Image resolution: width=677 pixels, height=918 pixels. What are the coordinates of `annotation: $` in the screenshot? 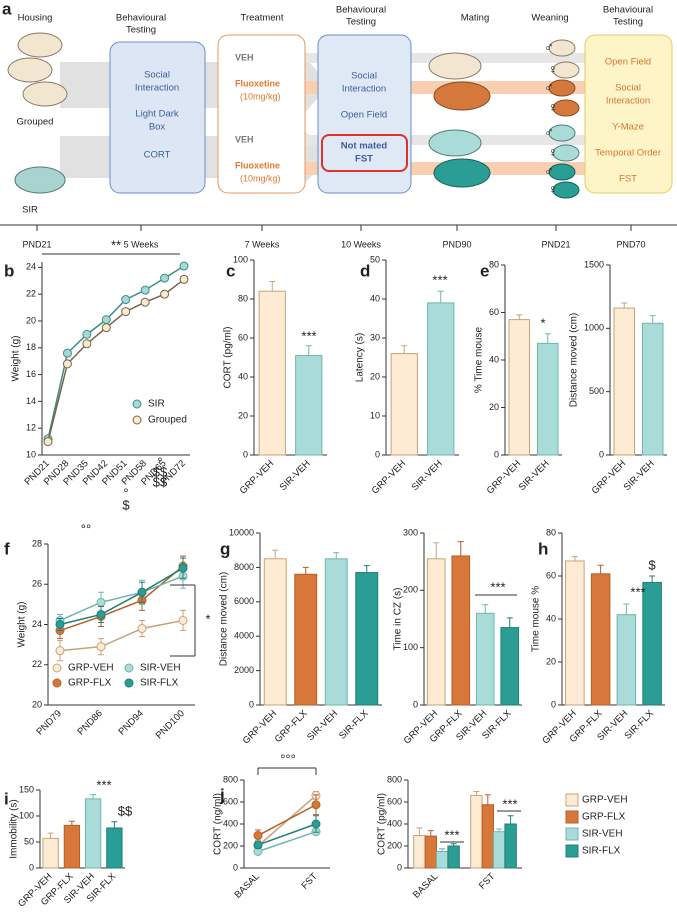 It's located at (652, 564).